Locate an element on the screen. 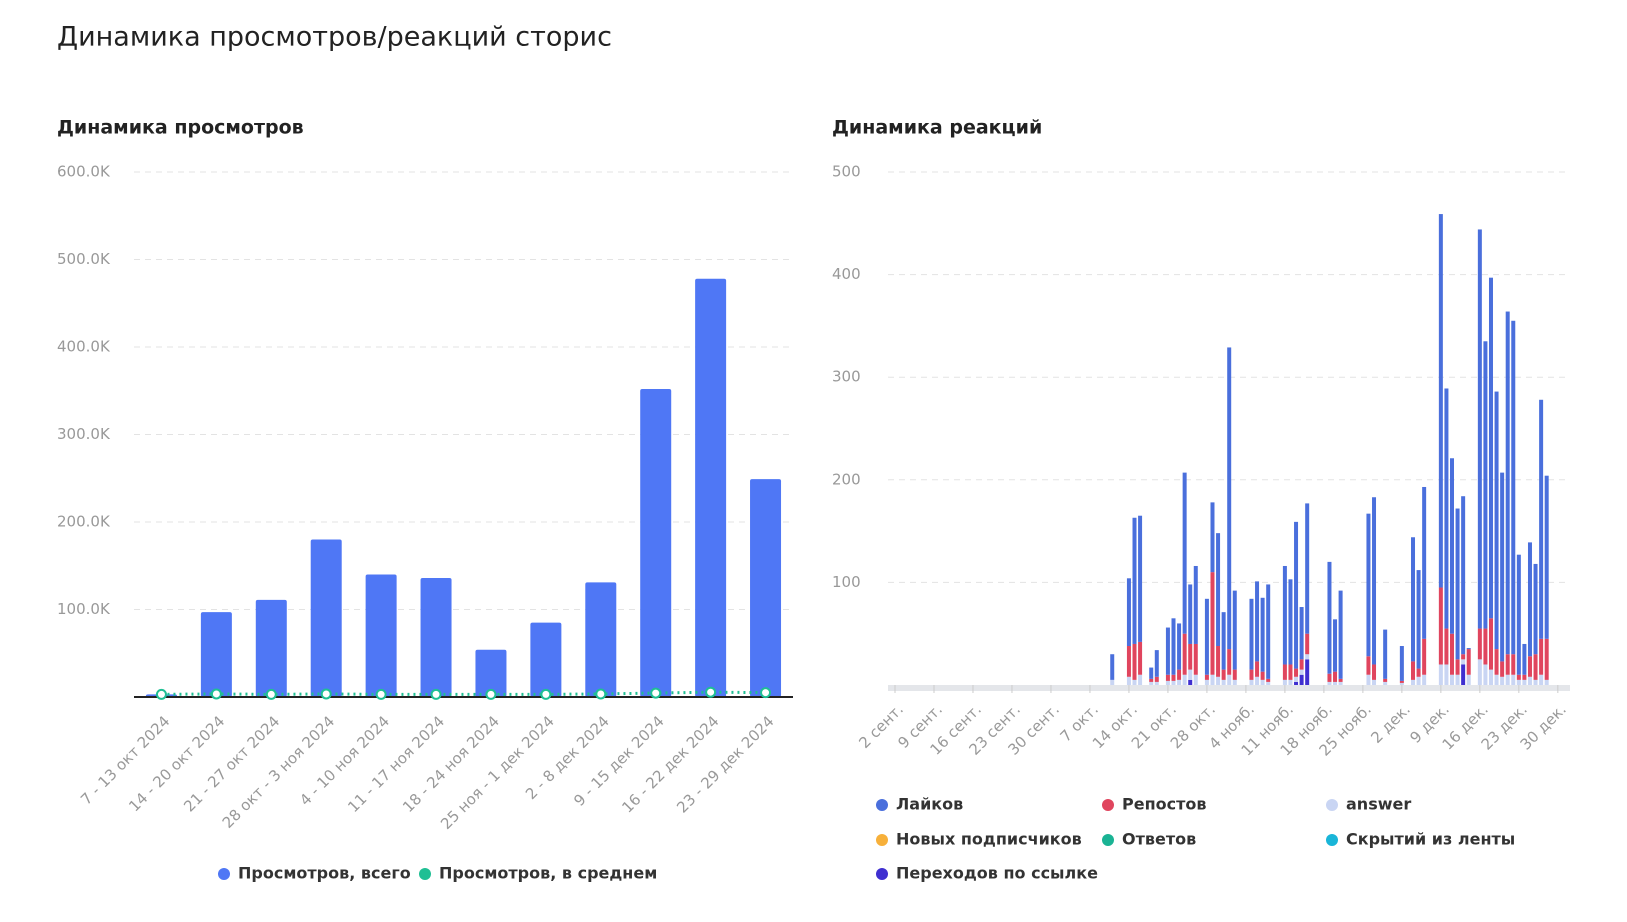 The image size is (1627, 922). x-tick-label: 16 - 22 дек 2024 is located at coordinates (670, 764).